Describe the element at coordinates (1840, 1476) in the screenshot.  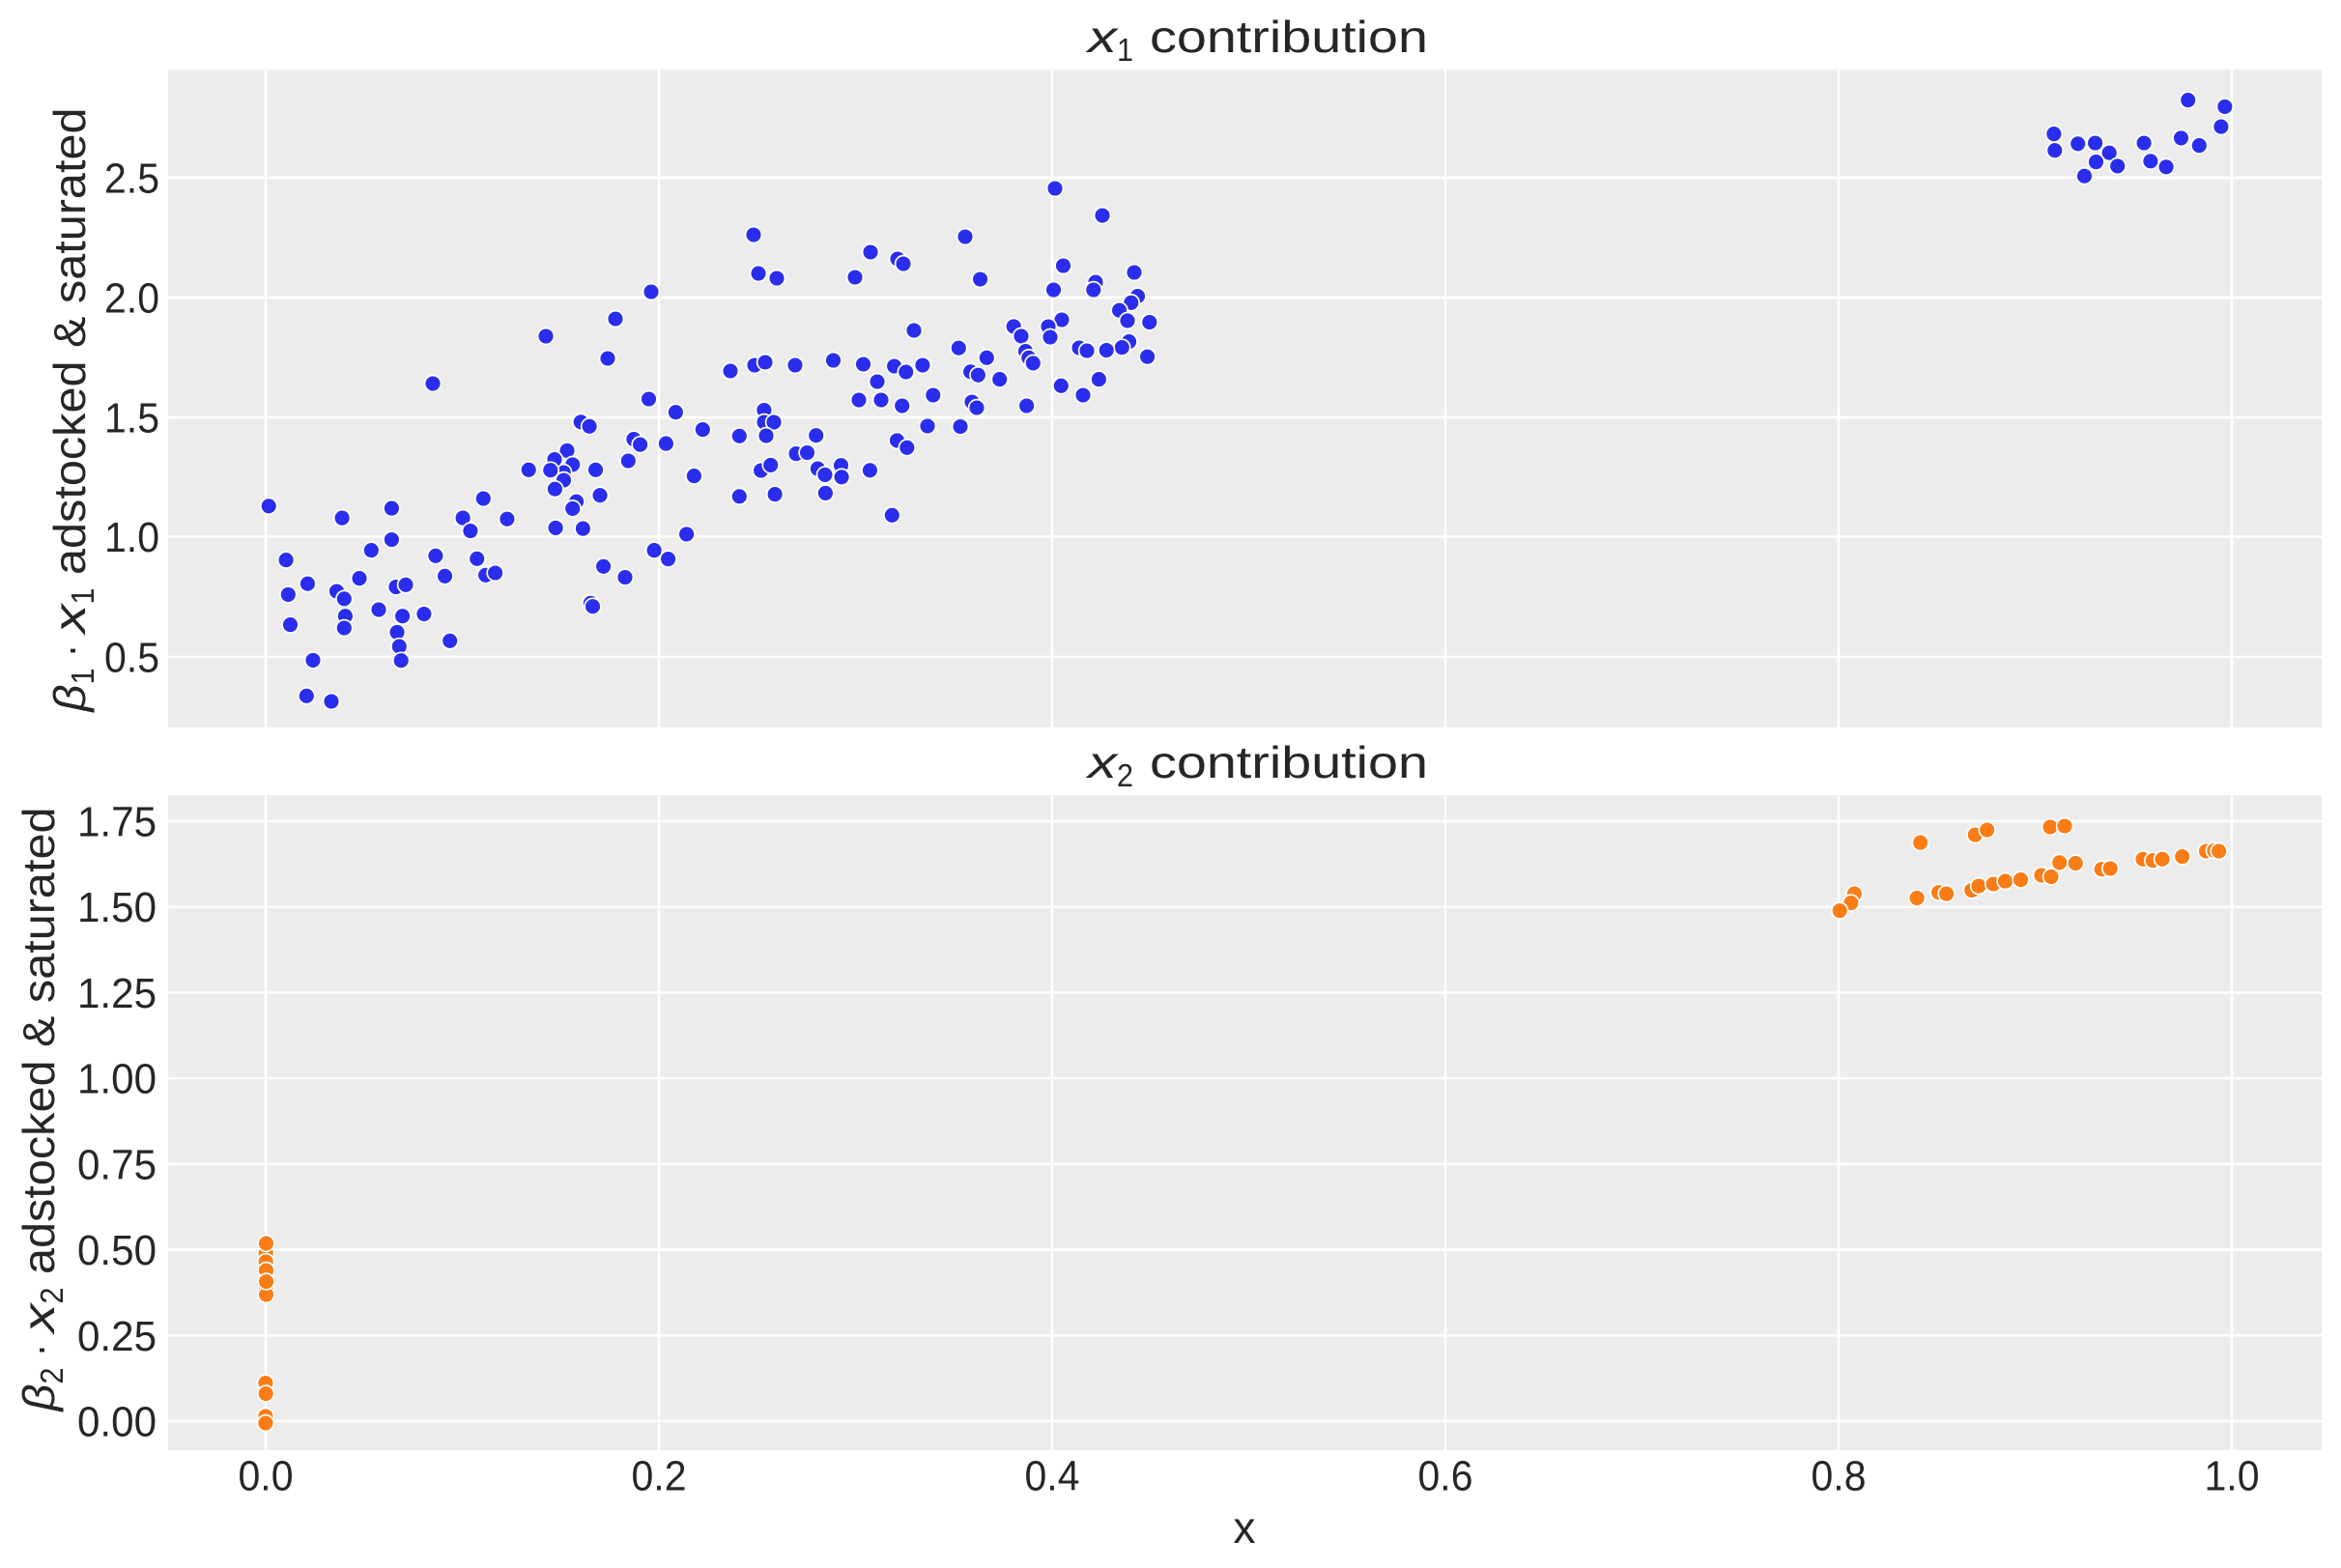
I see `svg-text: 0.8` at that location.